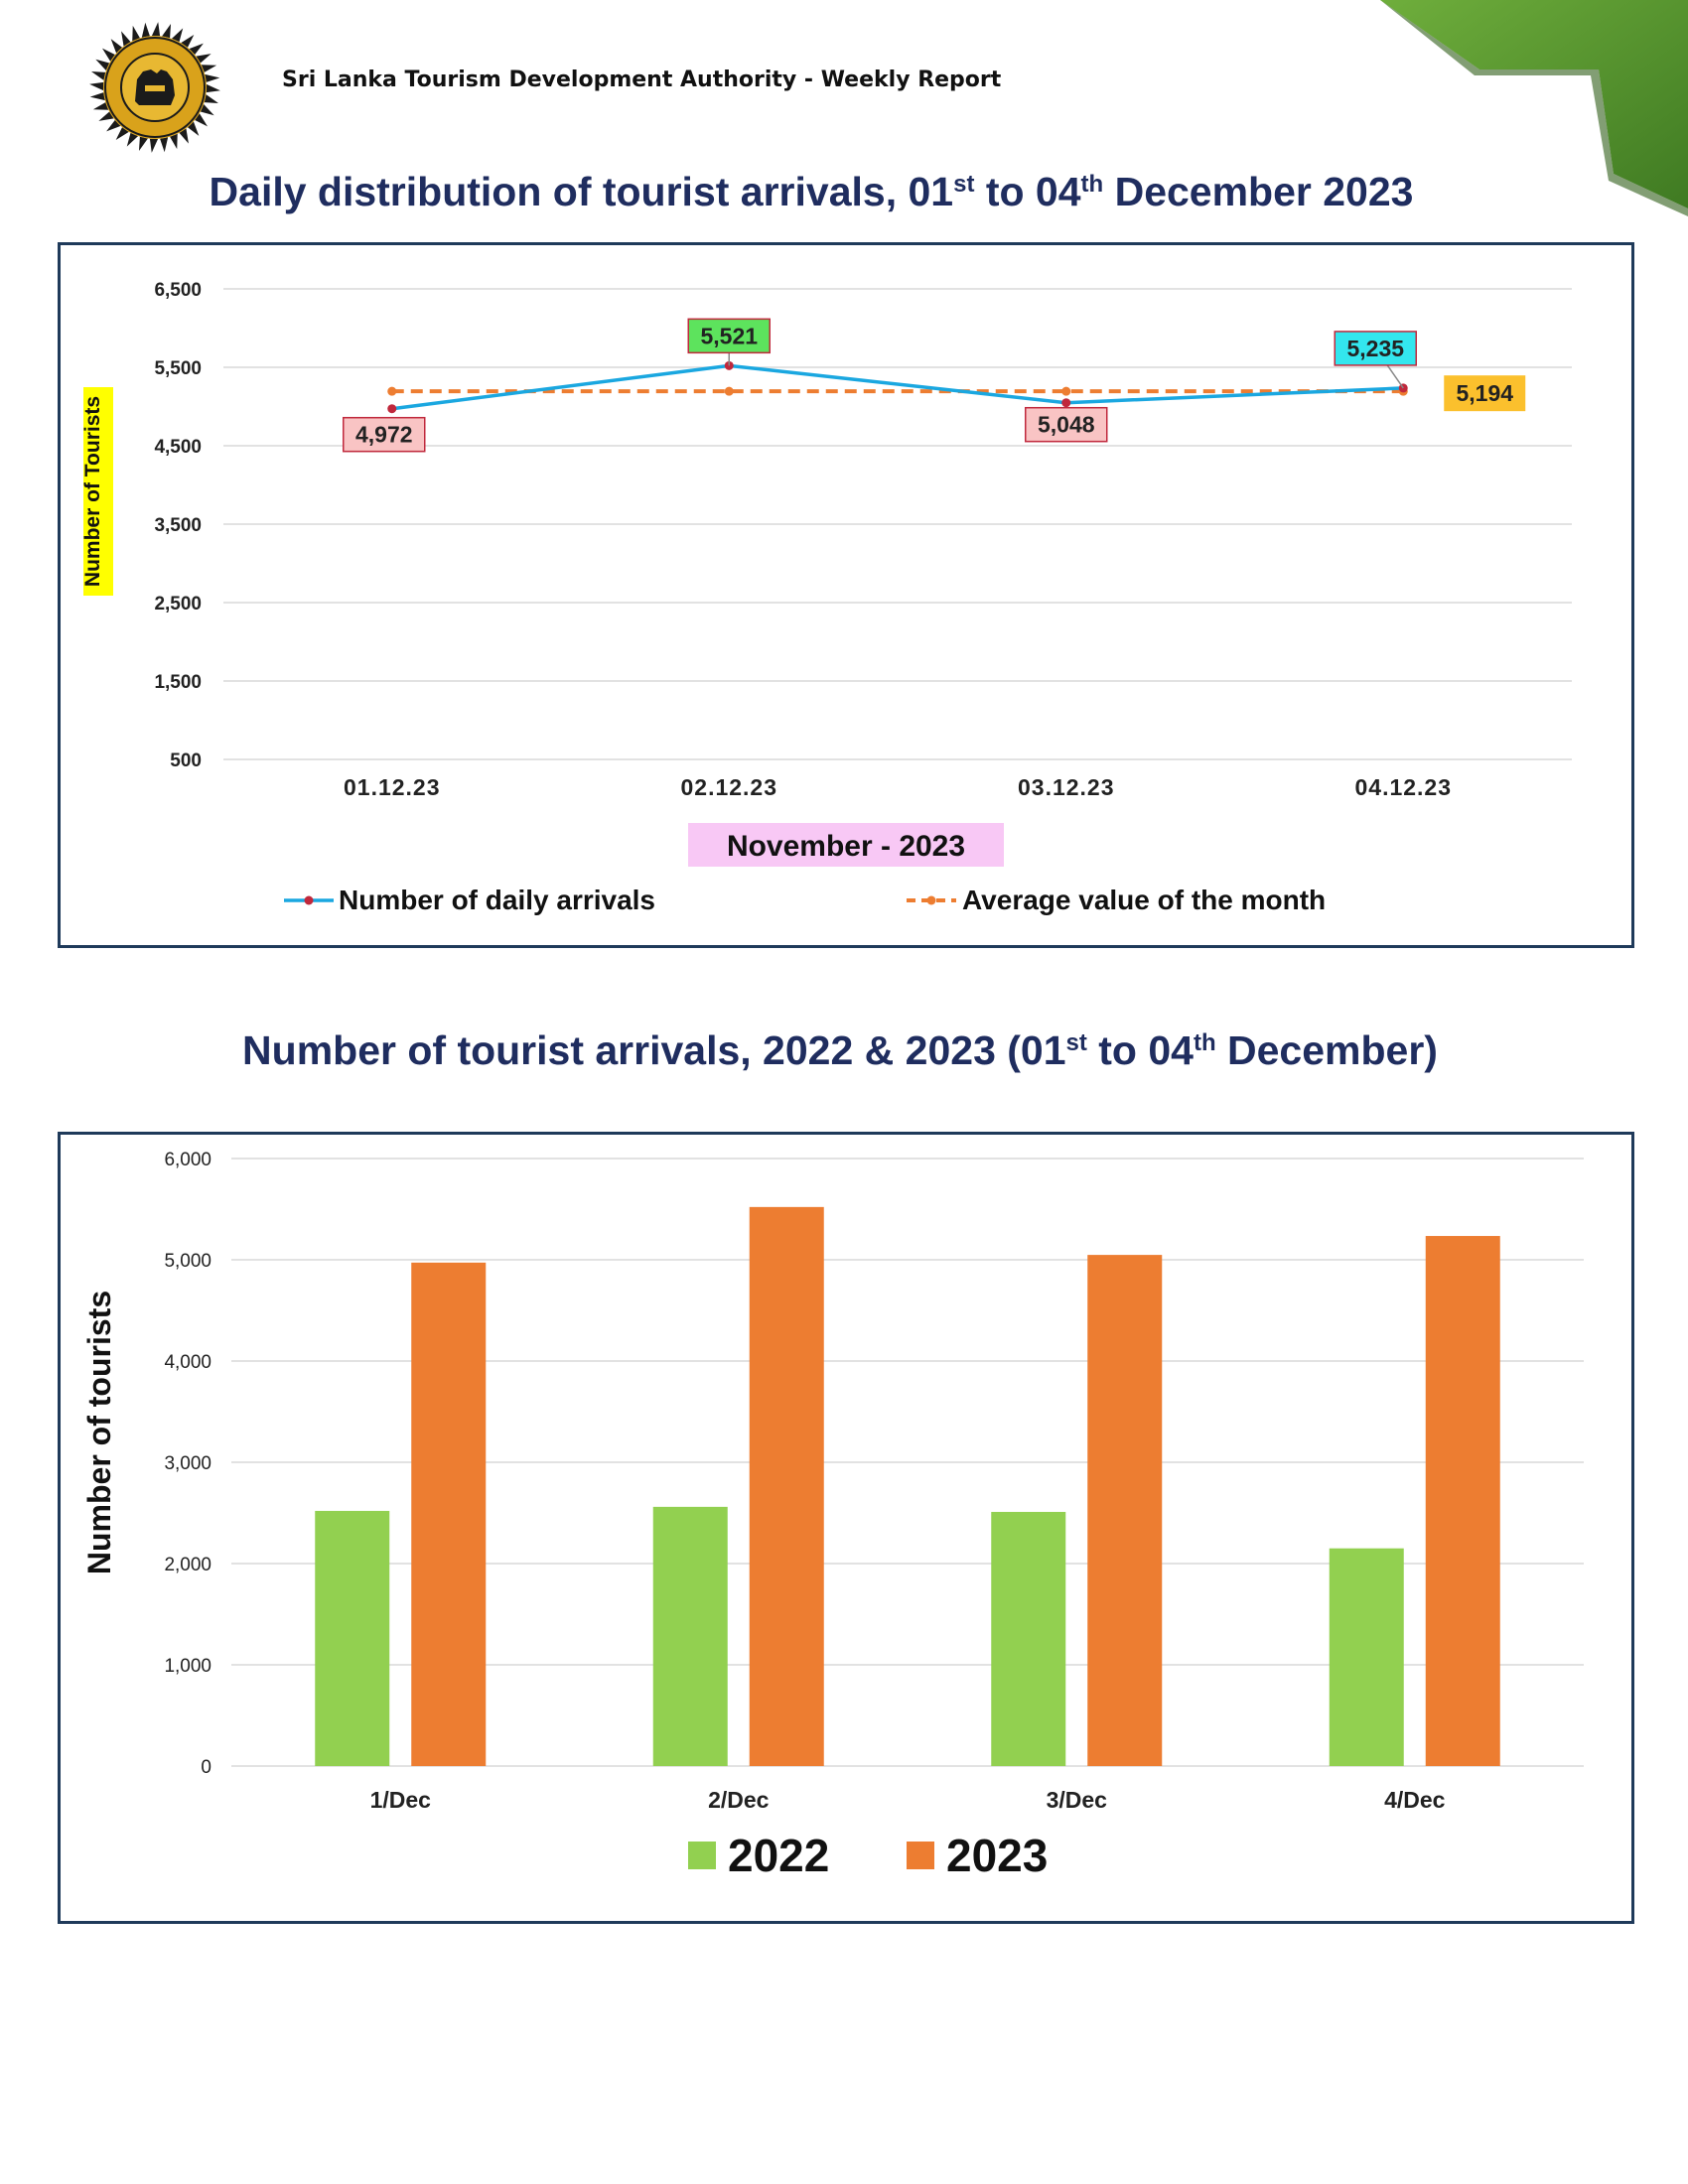 Image resolution: width=1688 pixels, height=2184 pixels. I want to click on data-label: 5,521, so click(729, 335).